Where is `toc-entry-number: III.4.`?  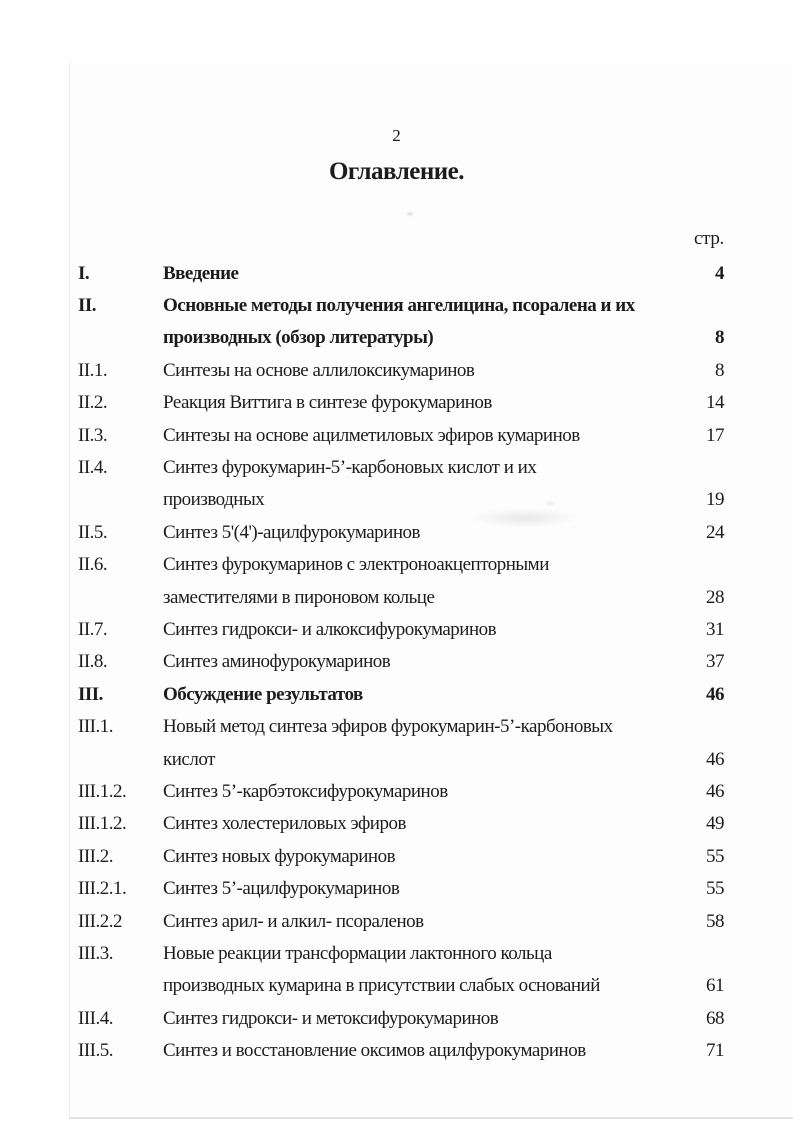 toc-entry-number: III.4. is located at coordinates (95, 1018).